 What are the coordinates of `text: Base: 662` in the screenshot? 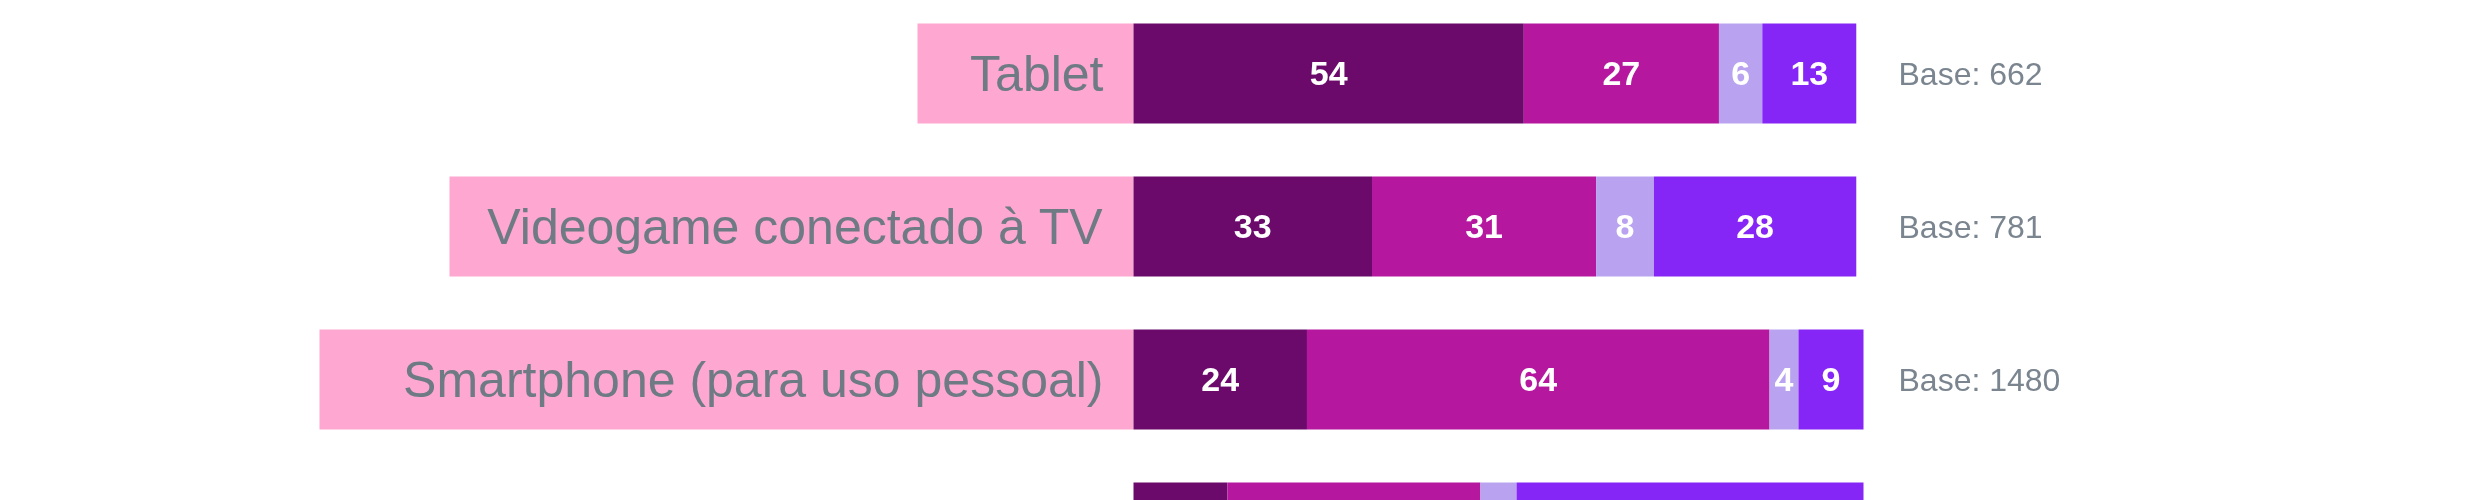 It's located at (1970, 73).